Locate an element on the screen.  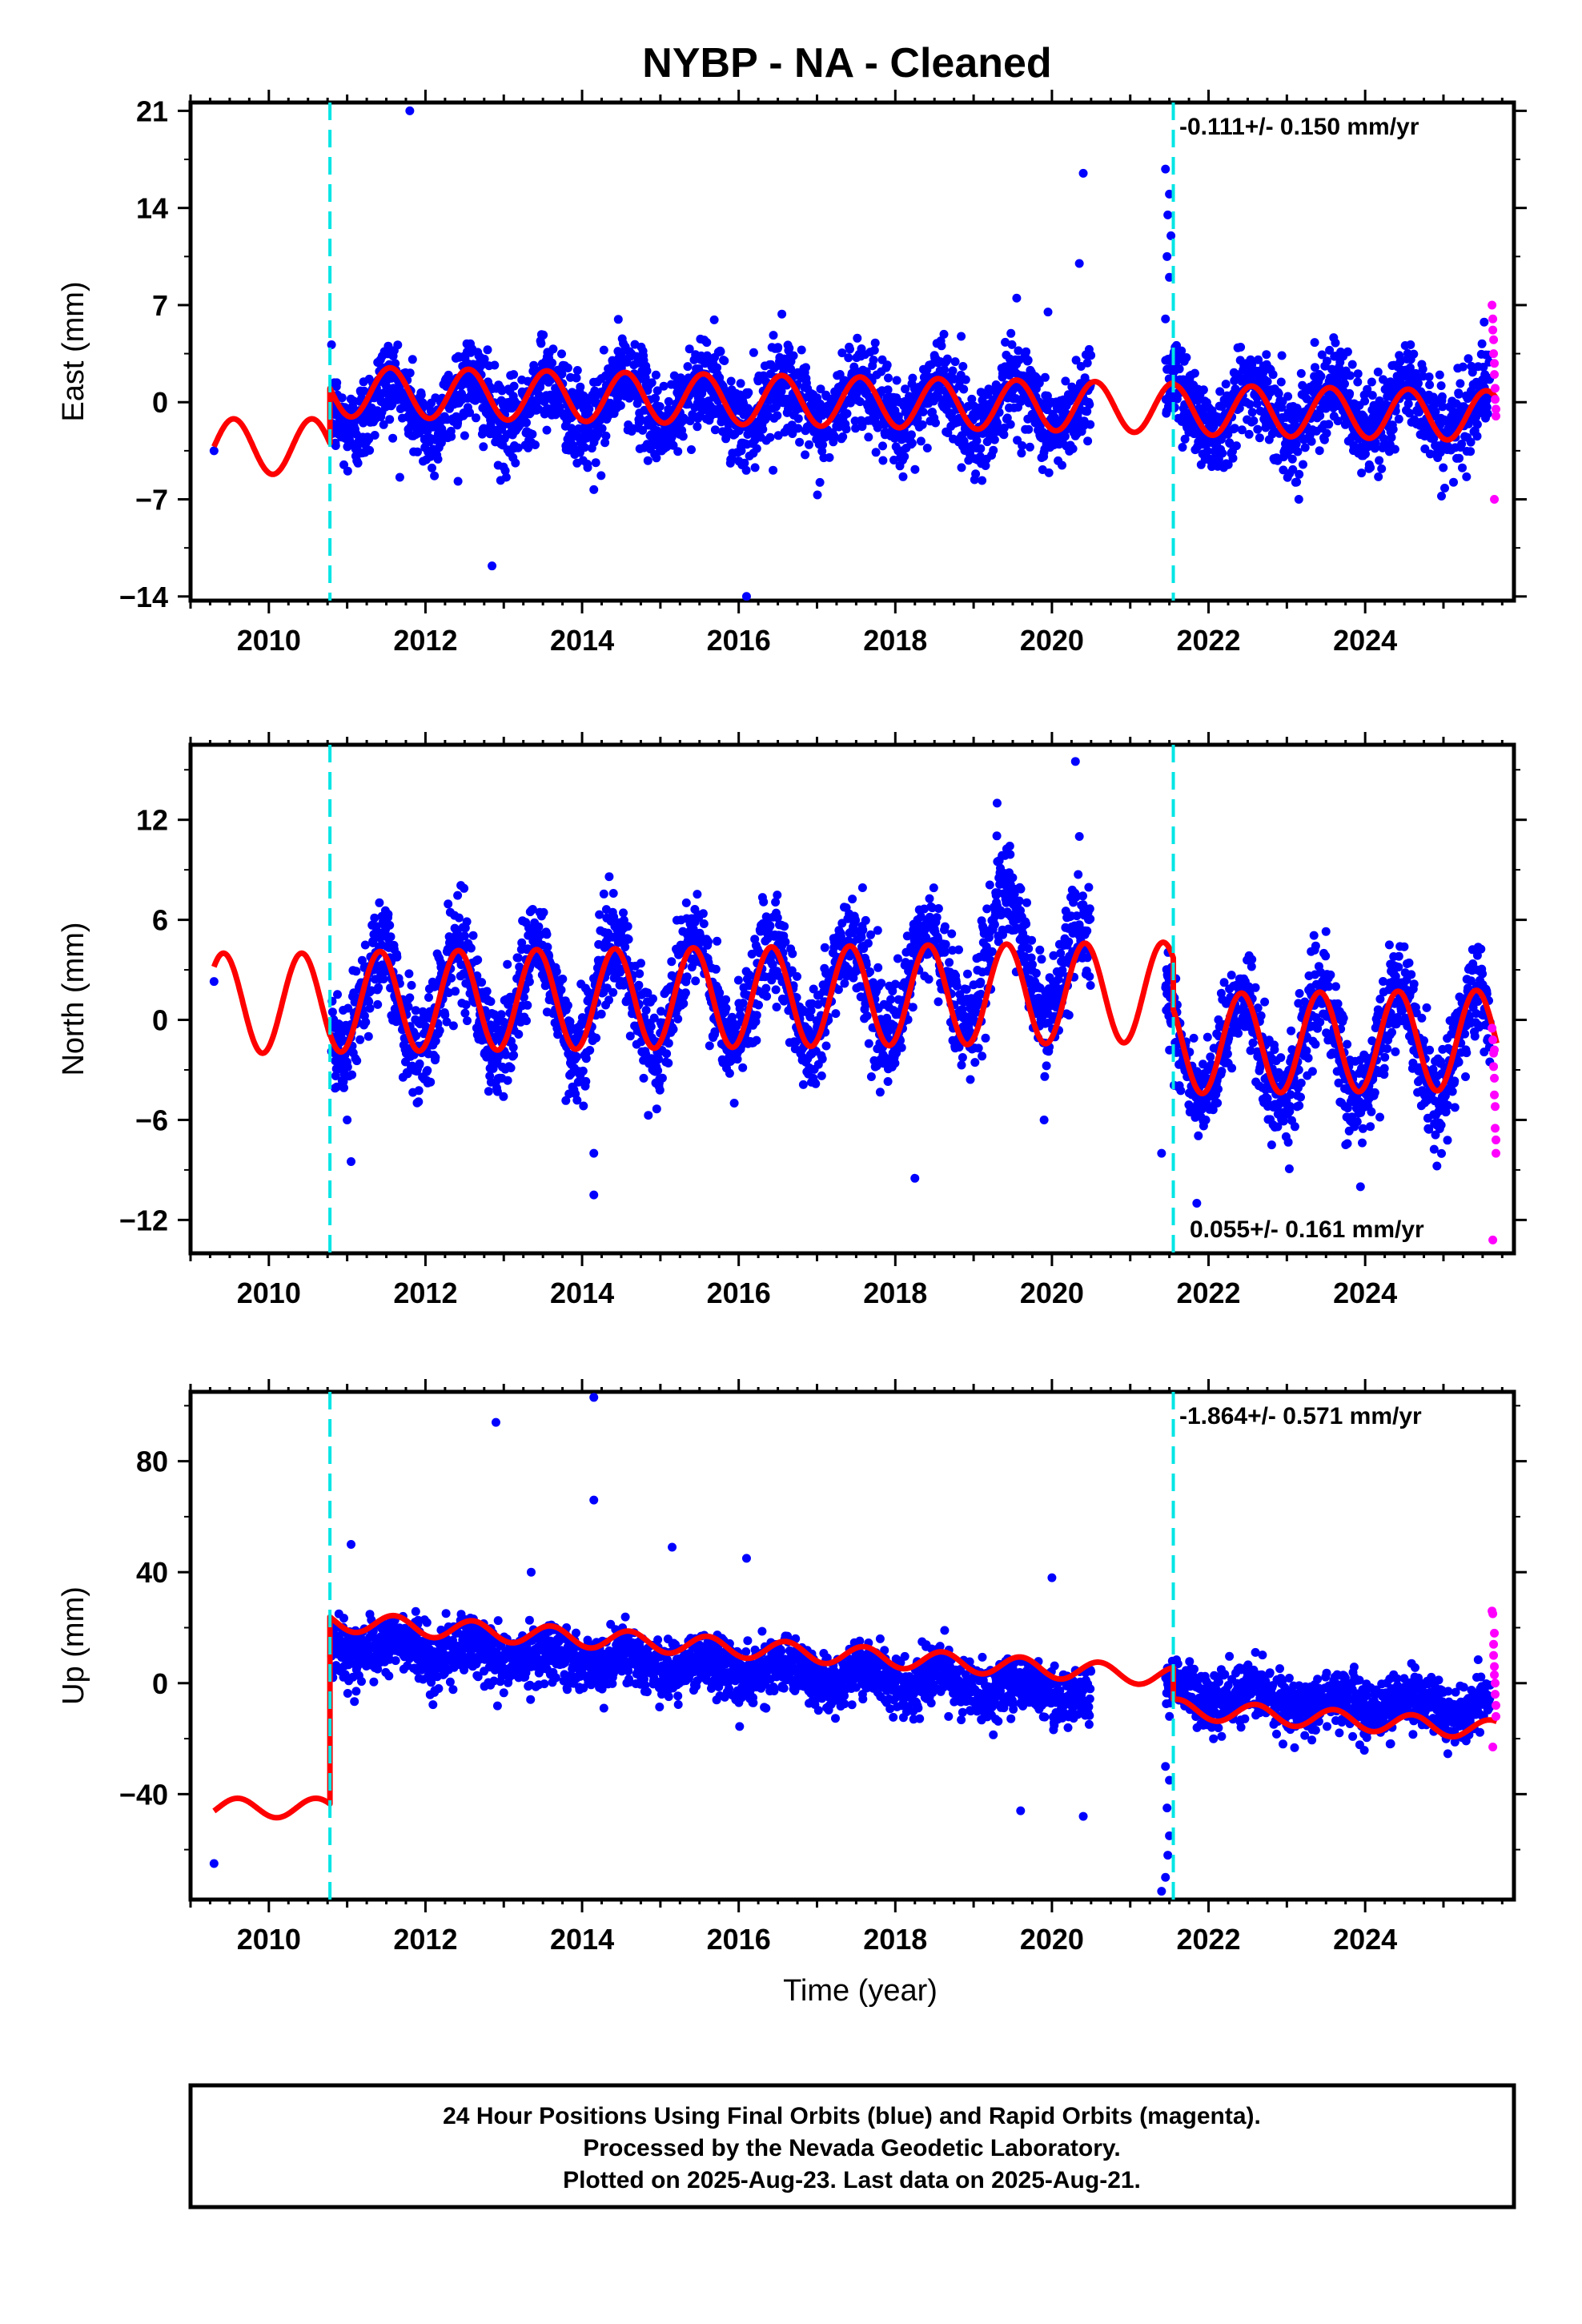
x-tick-label: 2020 is located at coordinates (1052, 1293).